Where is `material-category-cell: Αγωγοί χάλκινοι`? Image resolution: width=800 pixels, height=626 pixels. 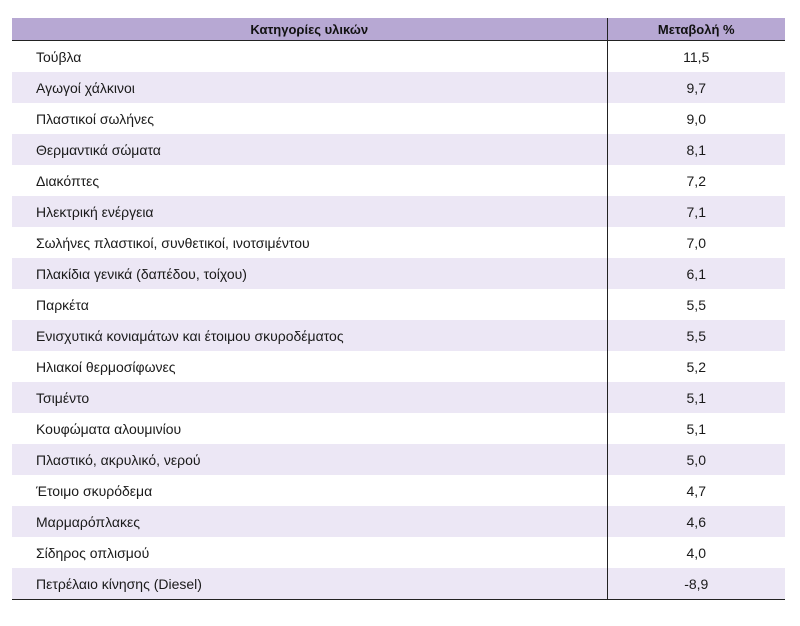 material-category-cell: Αγωγοί χάλκινοι is located at coordinates (309, 87).